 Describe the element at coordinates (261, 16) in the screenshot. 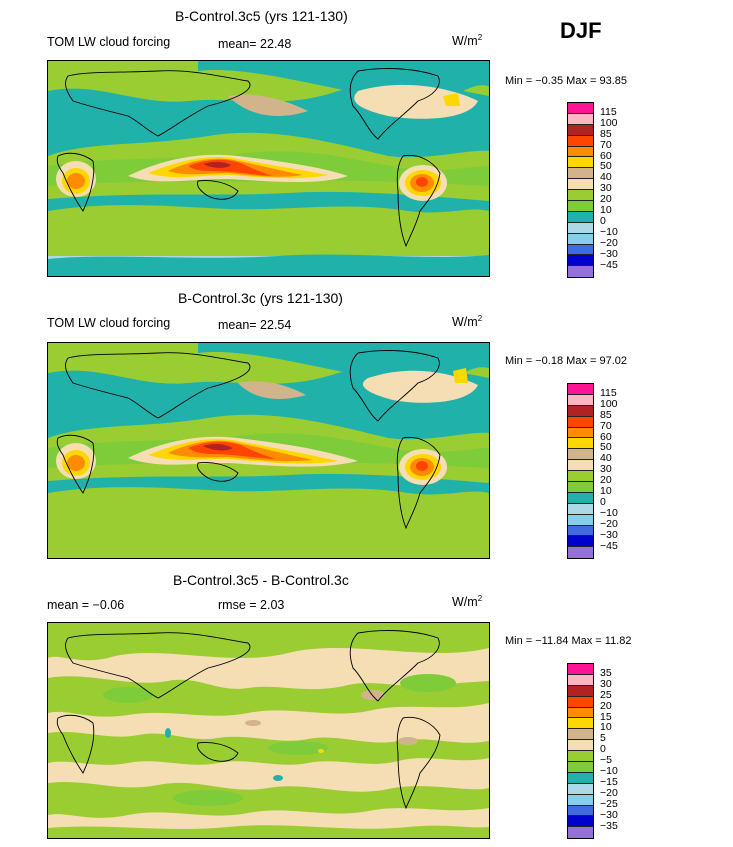

I see `panel-1-title: B-Control.3c5 (yrs 121-130)` at that location.